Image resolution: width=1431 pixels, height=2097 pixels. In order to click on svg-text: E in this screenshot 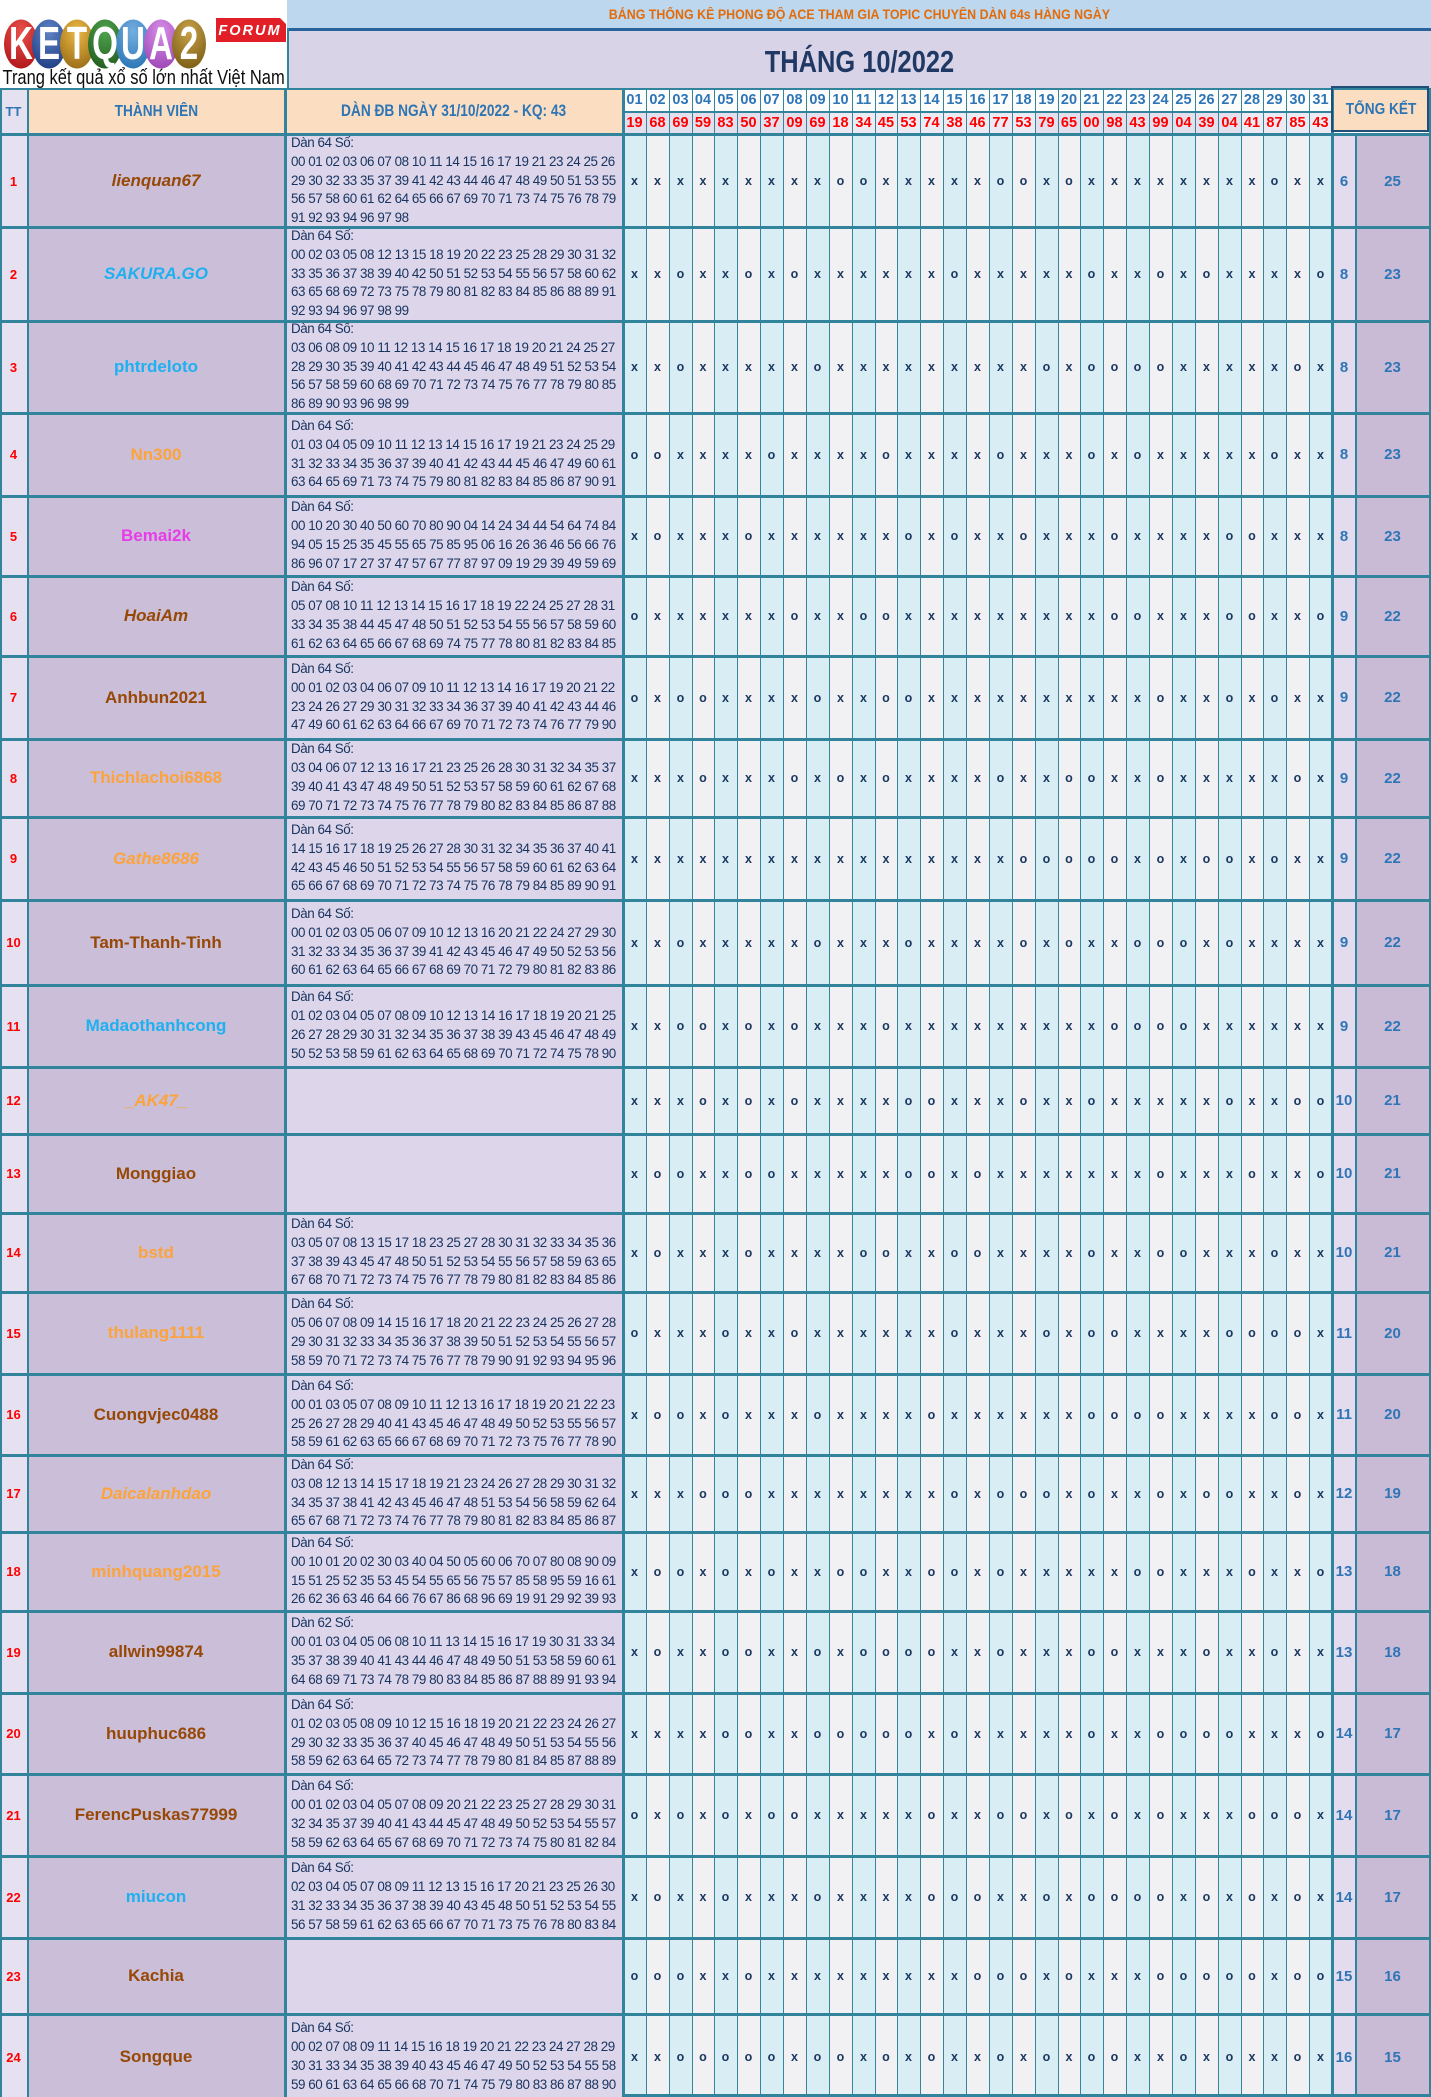, I will do `click(49, 44)`.